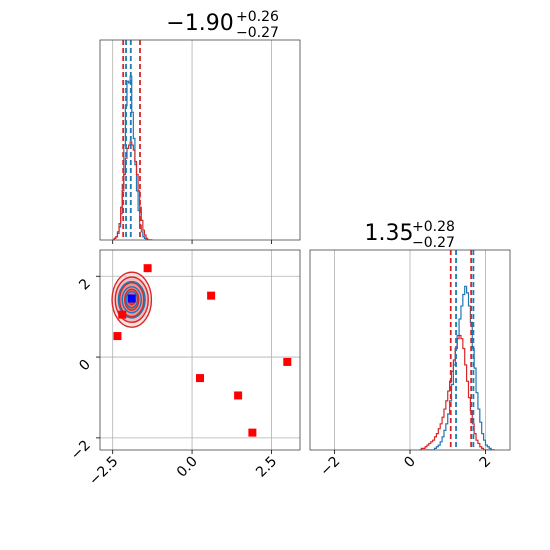 This screenshot has height=550, width=550. I want to click on marginal-2-title: 1.35, so click(389, 233).